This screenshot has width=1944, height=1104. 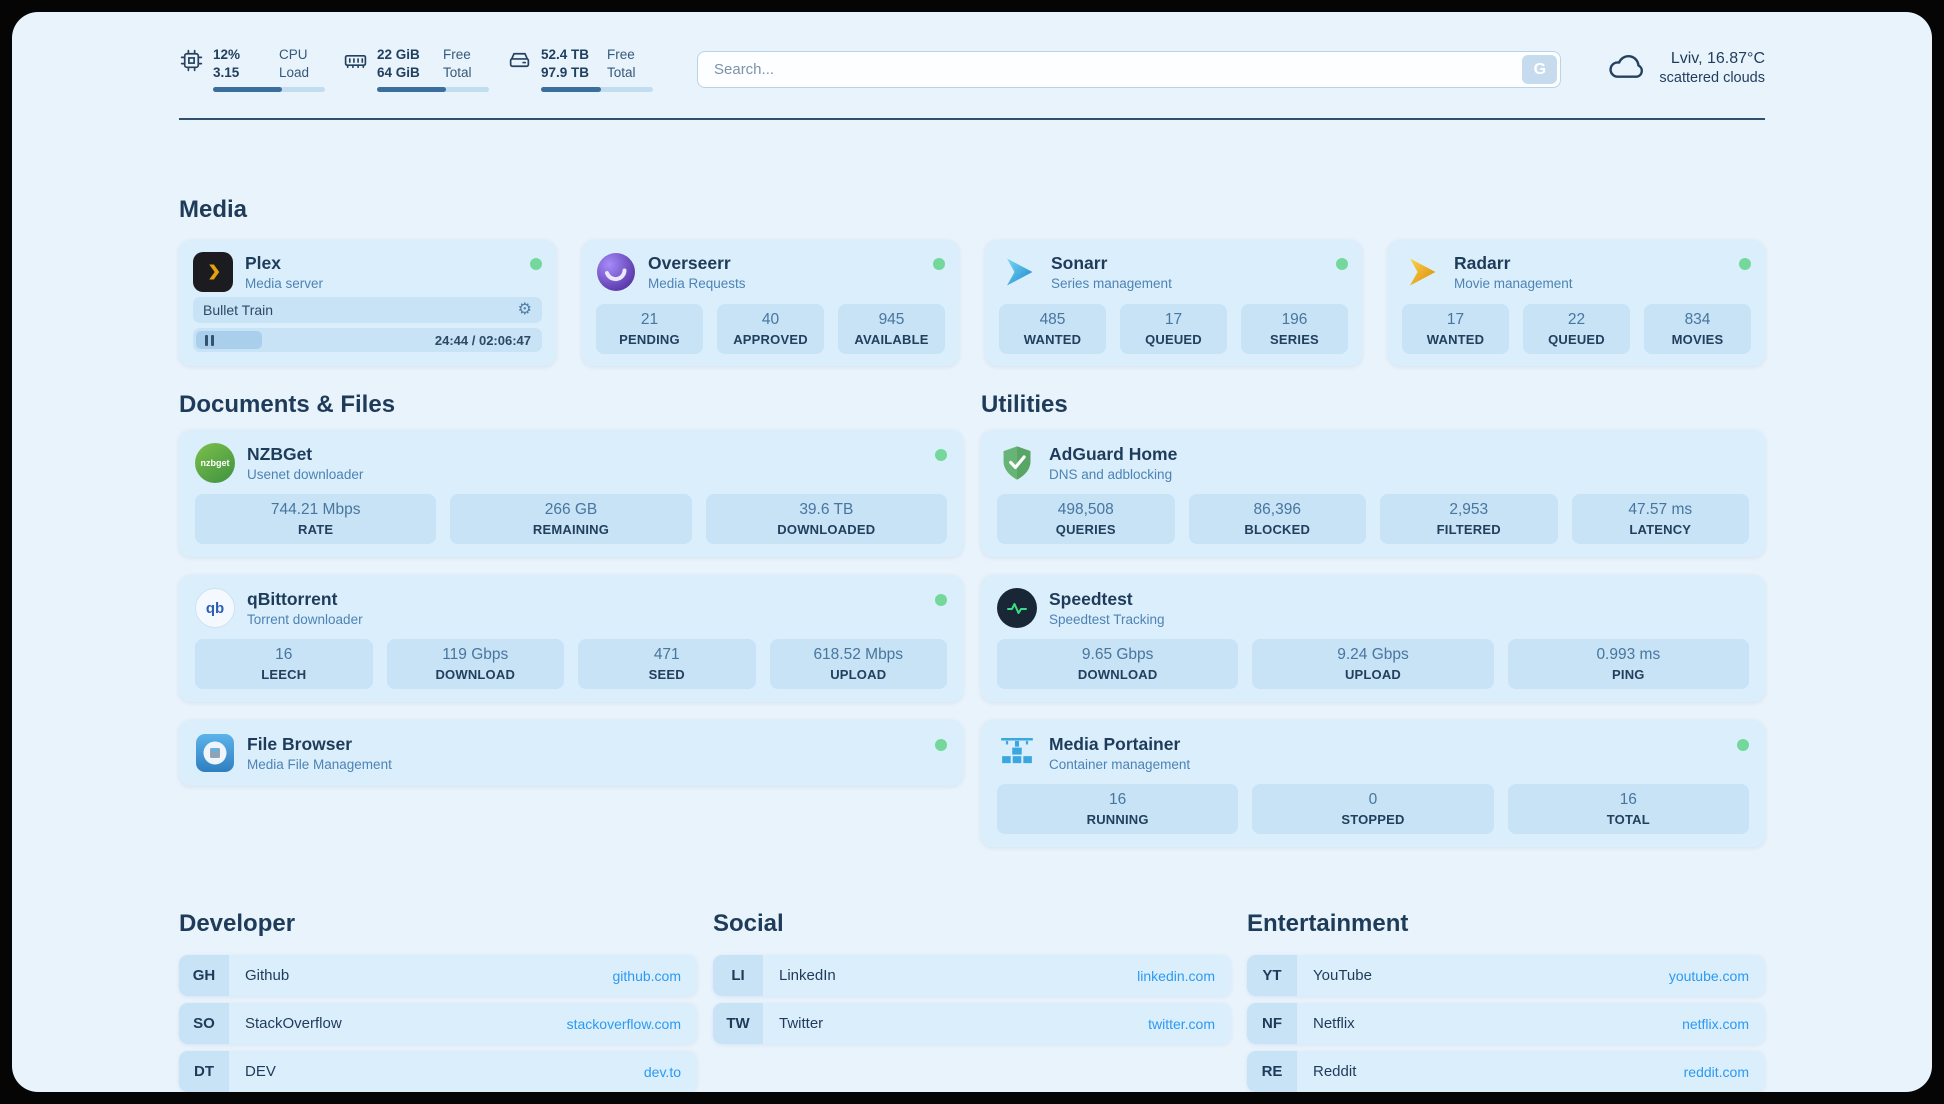 What do you see at coordinates (1272, 975) in the screenshot?
I see `link-abbr: YT` at bounding box center [1272, 975].